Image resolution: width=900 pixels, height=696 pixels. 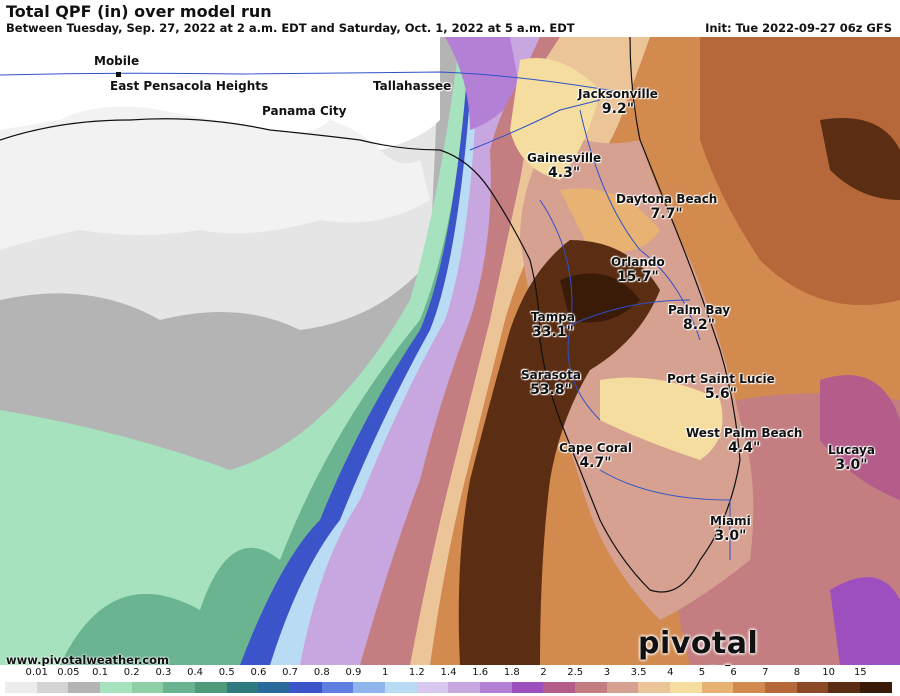 I want to click on scale-tick-label: 0.8, so click(x=321, y=672).